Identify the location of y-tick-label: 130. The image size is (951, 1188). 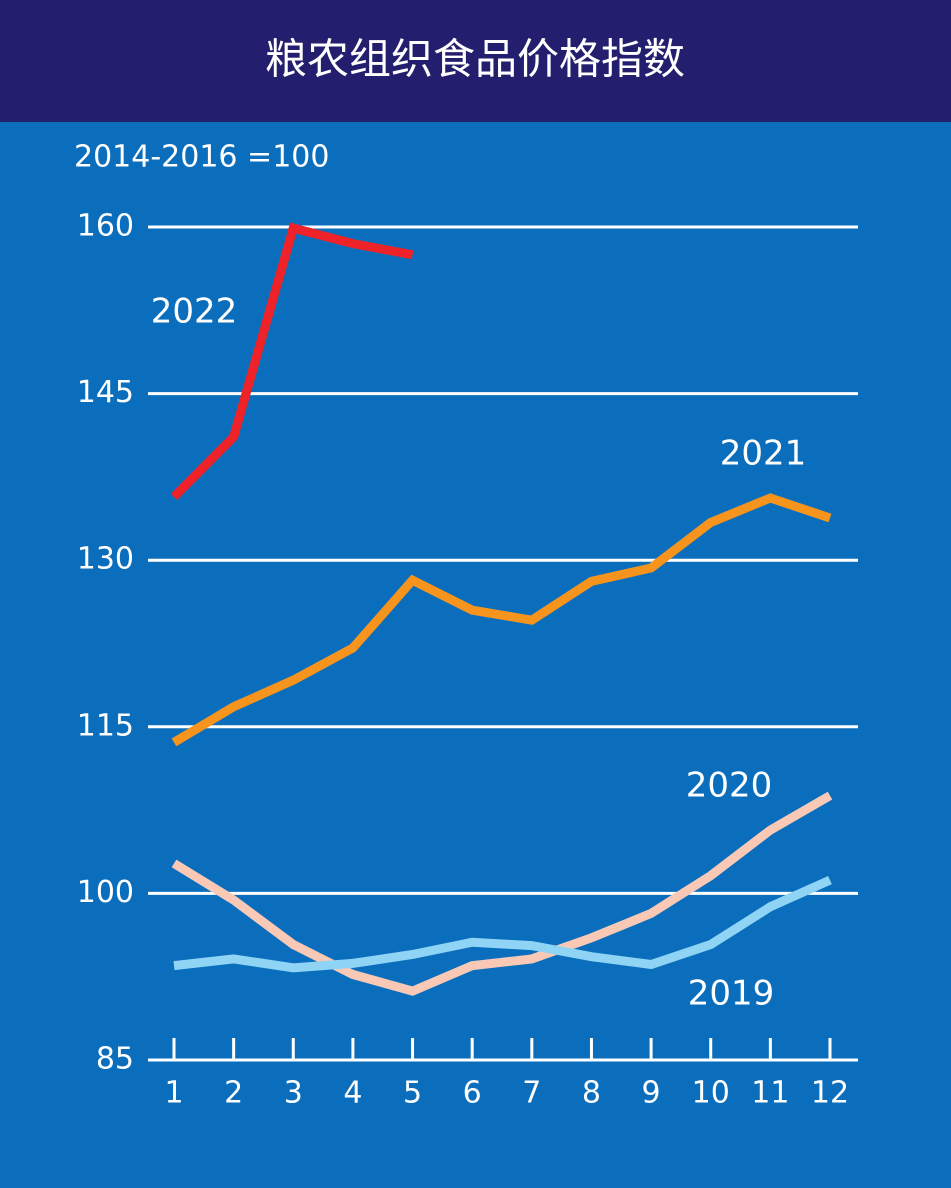
(105, 559).